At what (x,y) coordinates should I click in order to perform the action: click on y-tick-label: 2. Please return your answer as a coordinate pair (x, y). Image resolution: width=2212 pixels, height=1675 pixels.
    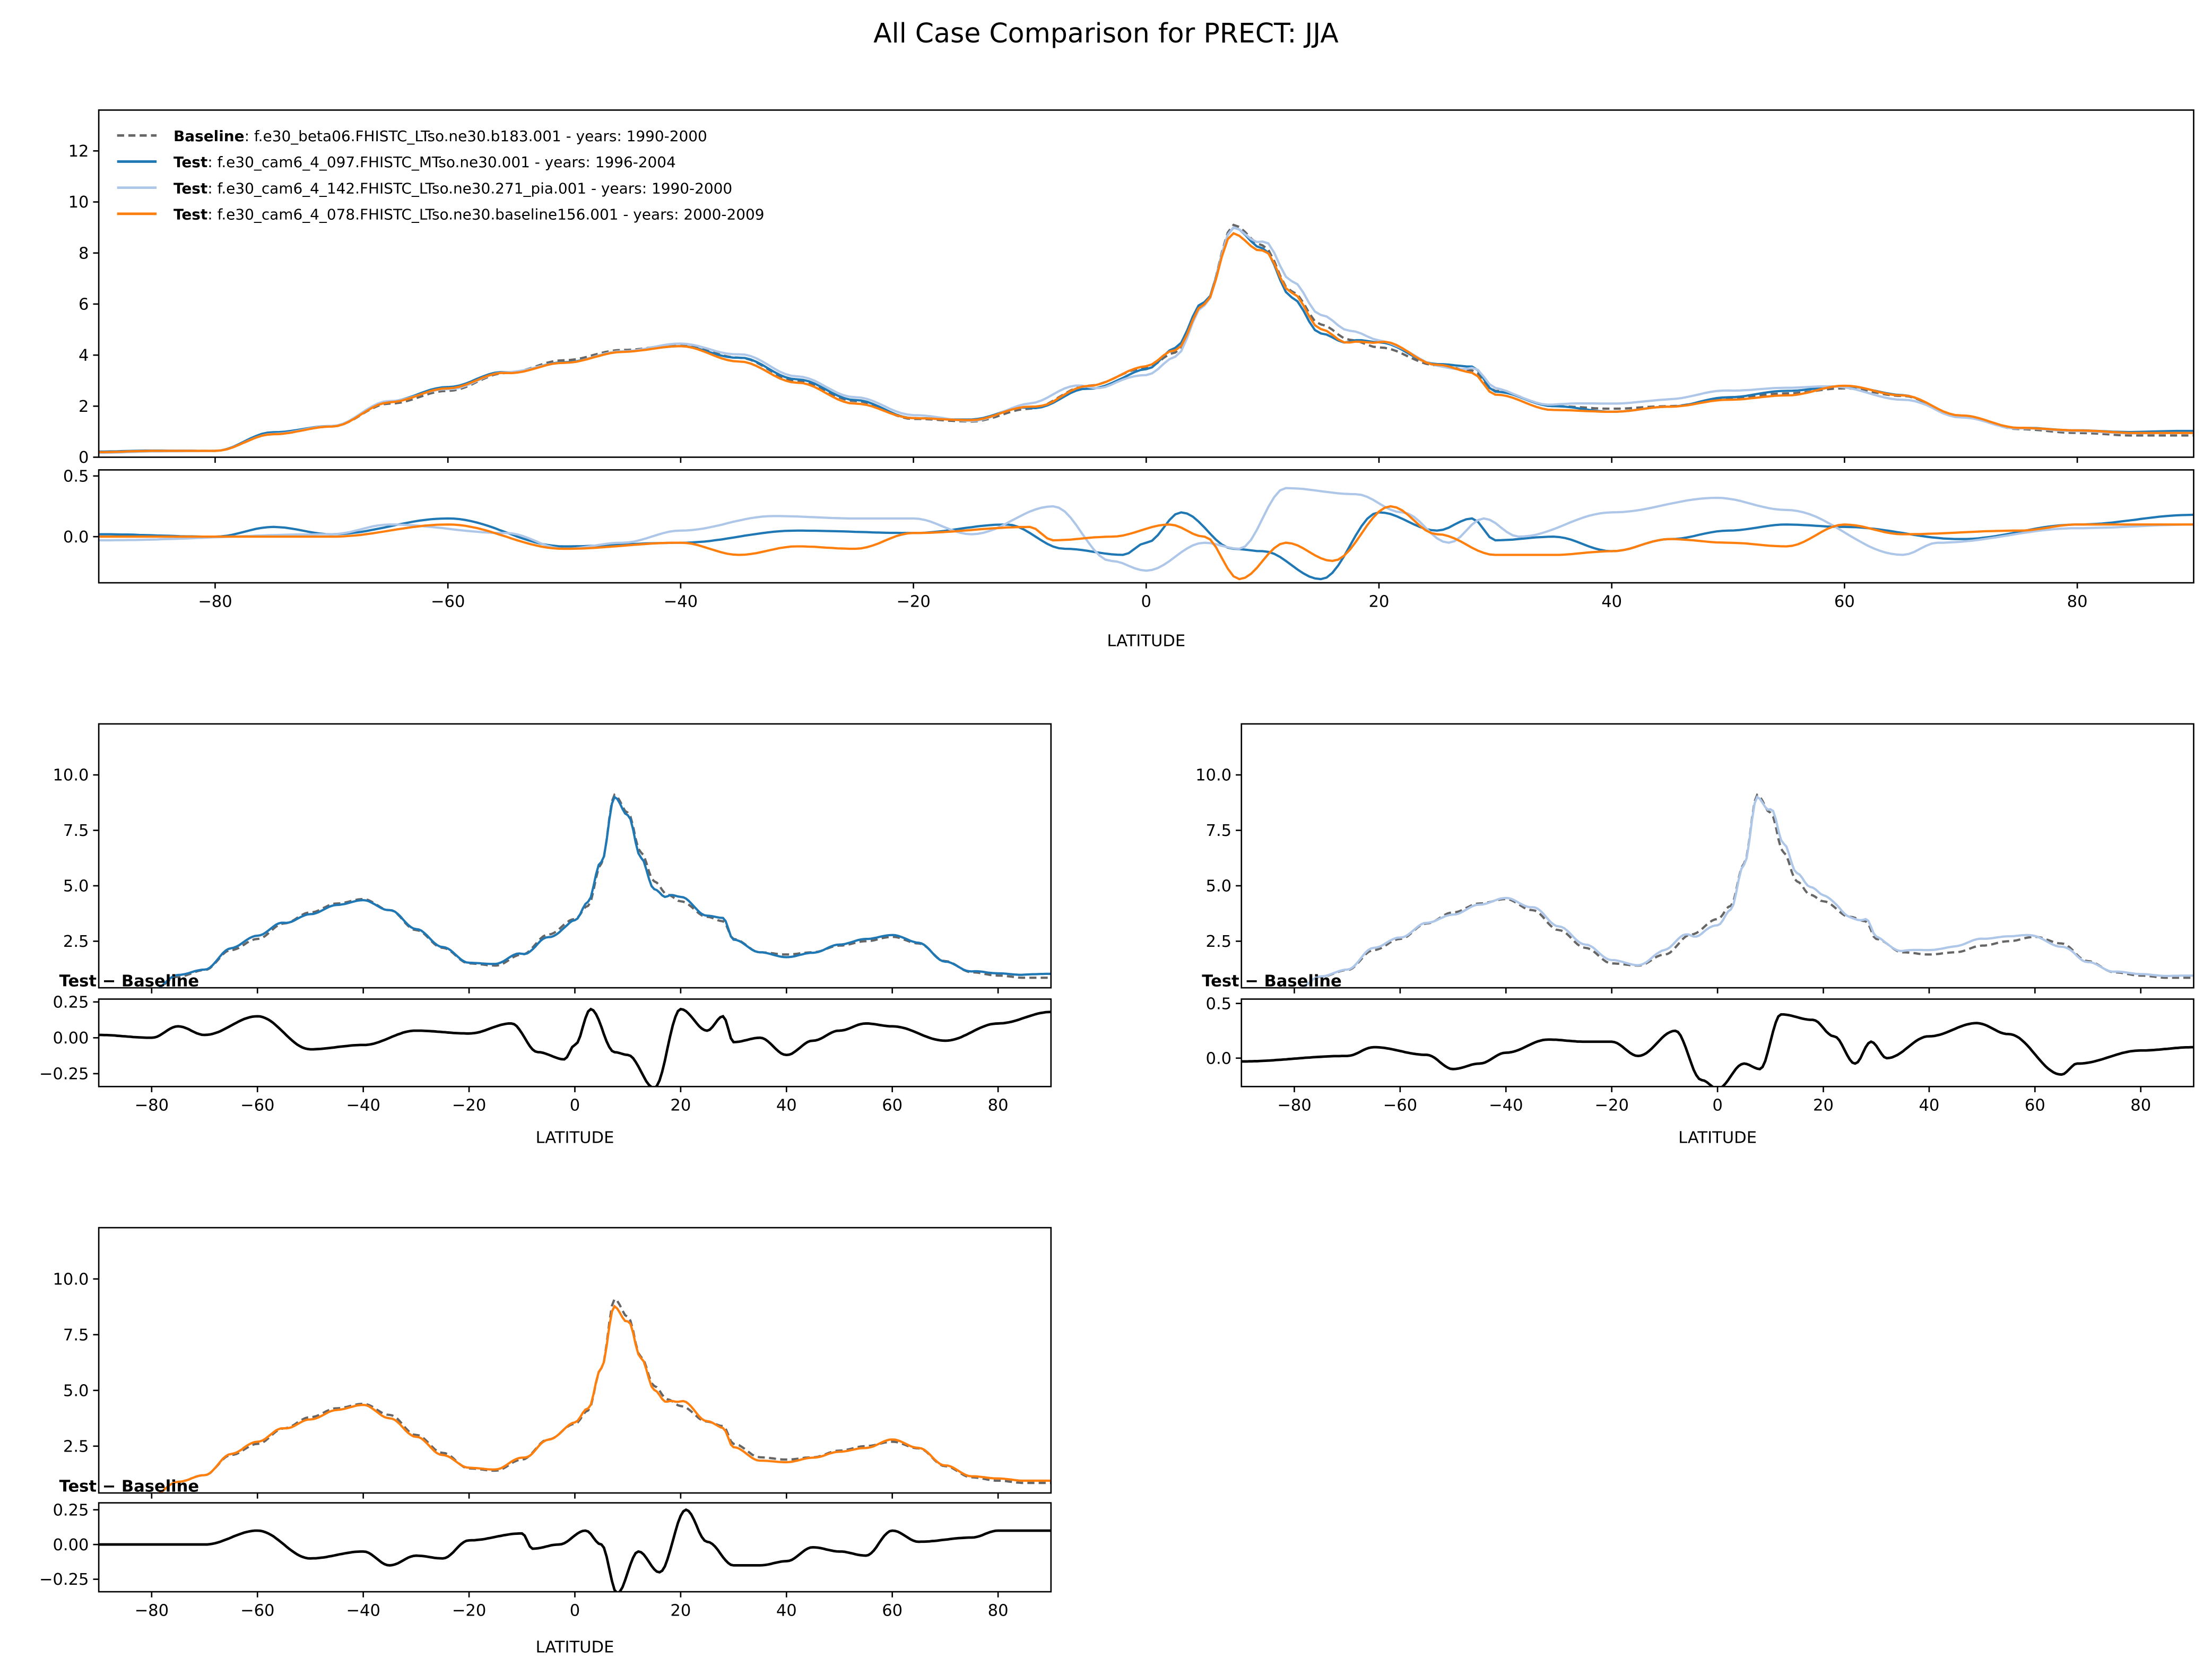
    Looking at the image, I should click on (84, 407).